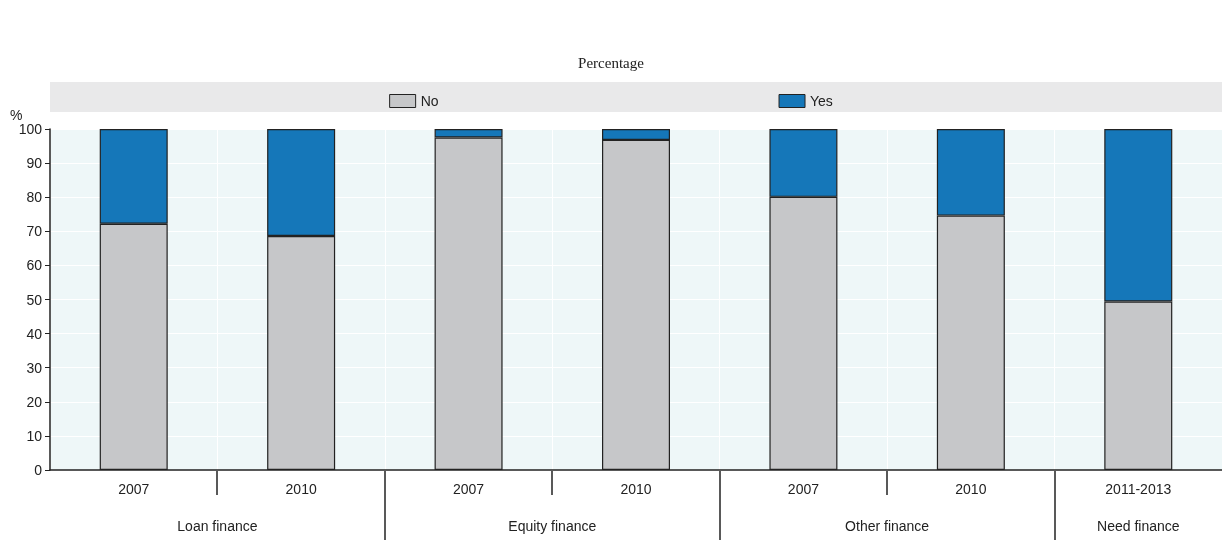  I want to click on chart-title: Percentage, so click(611, 62).